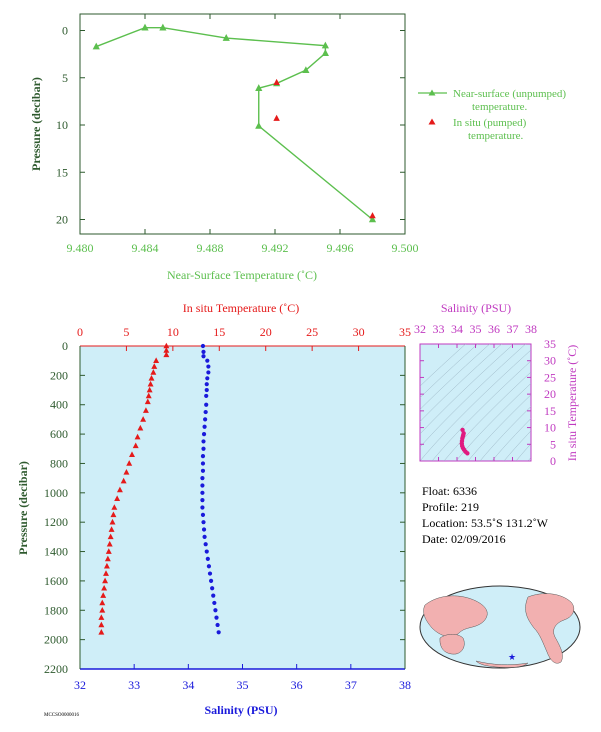  Describe the element at coordinates (509, 94) in the screenshot. I see `legend-unpumped-label-1: Near-surface (unpumped)` at that location.